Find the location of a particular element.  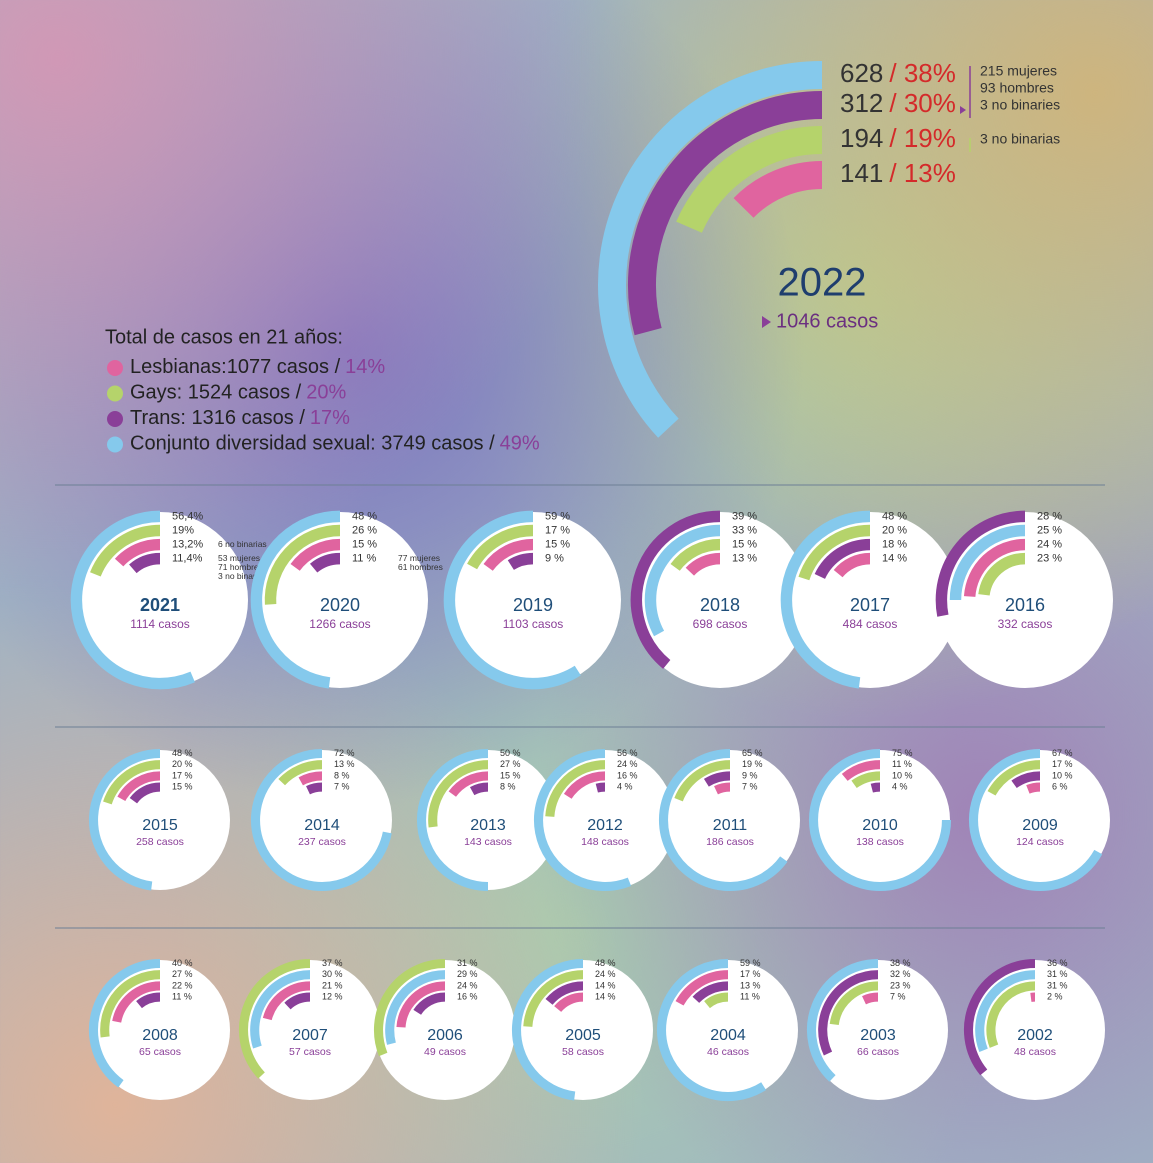

value-label: 16 % is located at coordinates (467, 996).